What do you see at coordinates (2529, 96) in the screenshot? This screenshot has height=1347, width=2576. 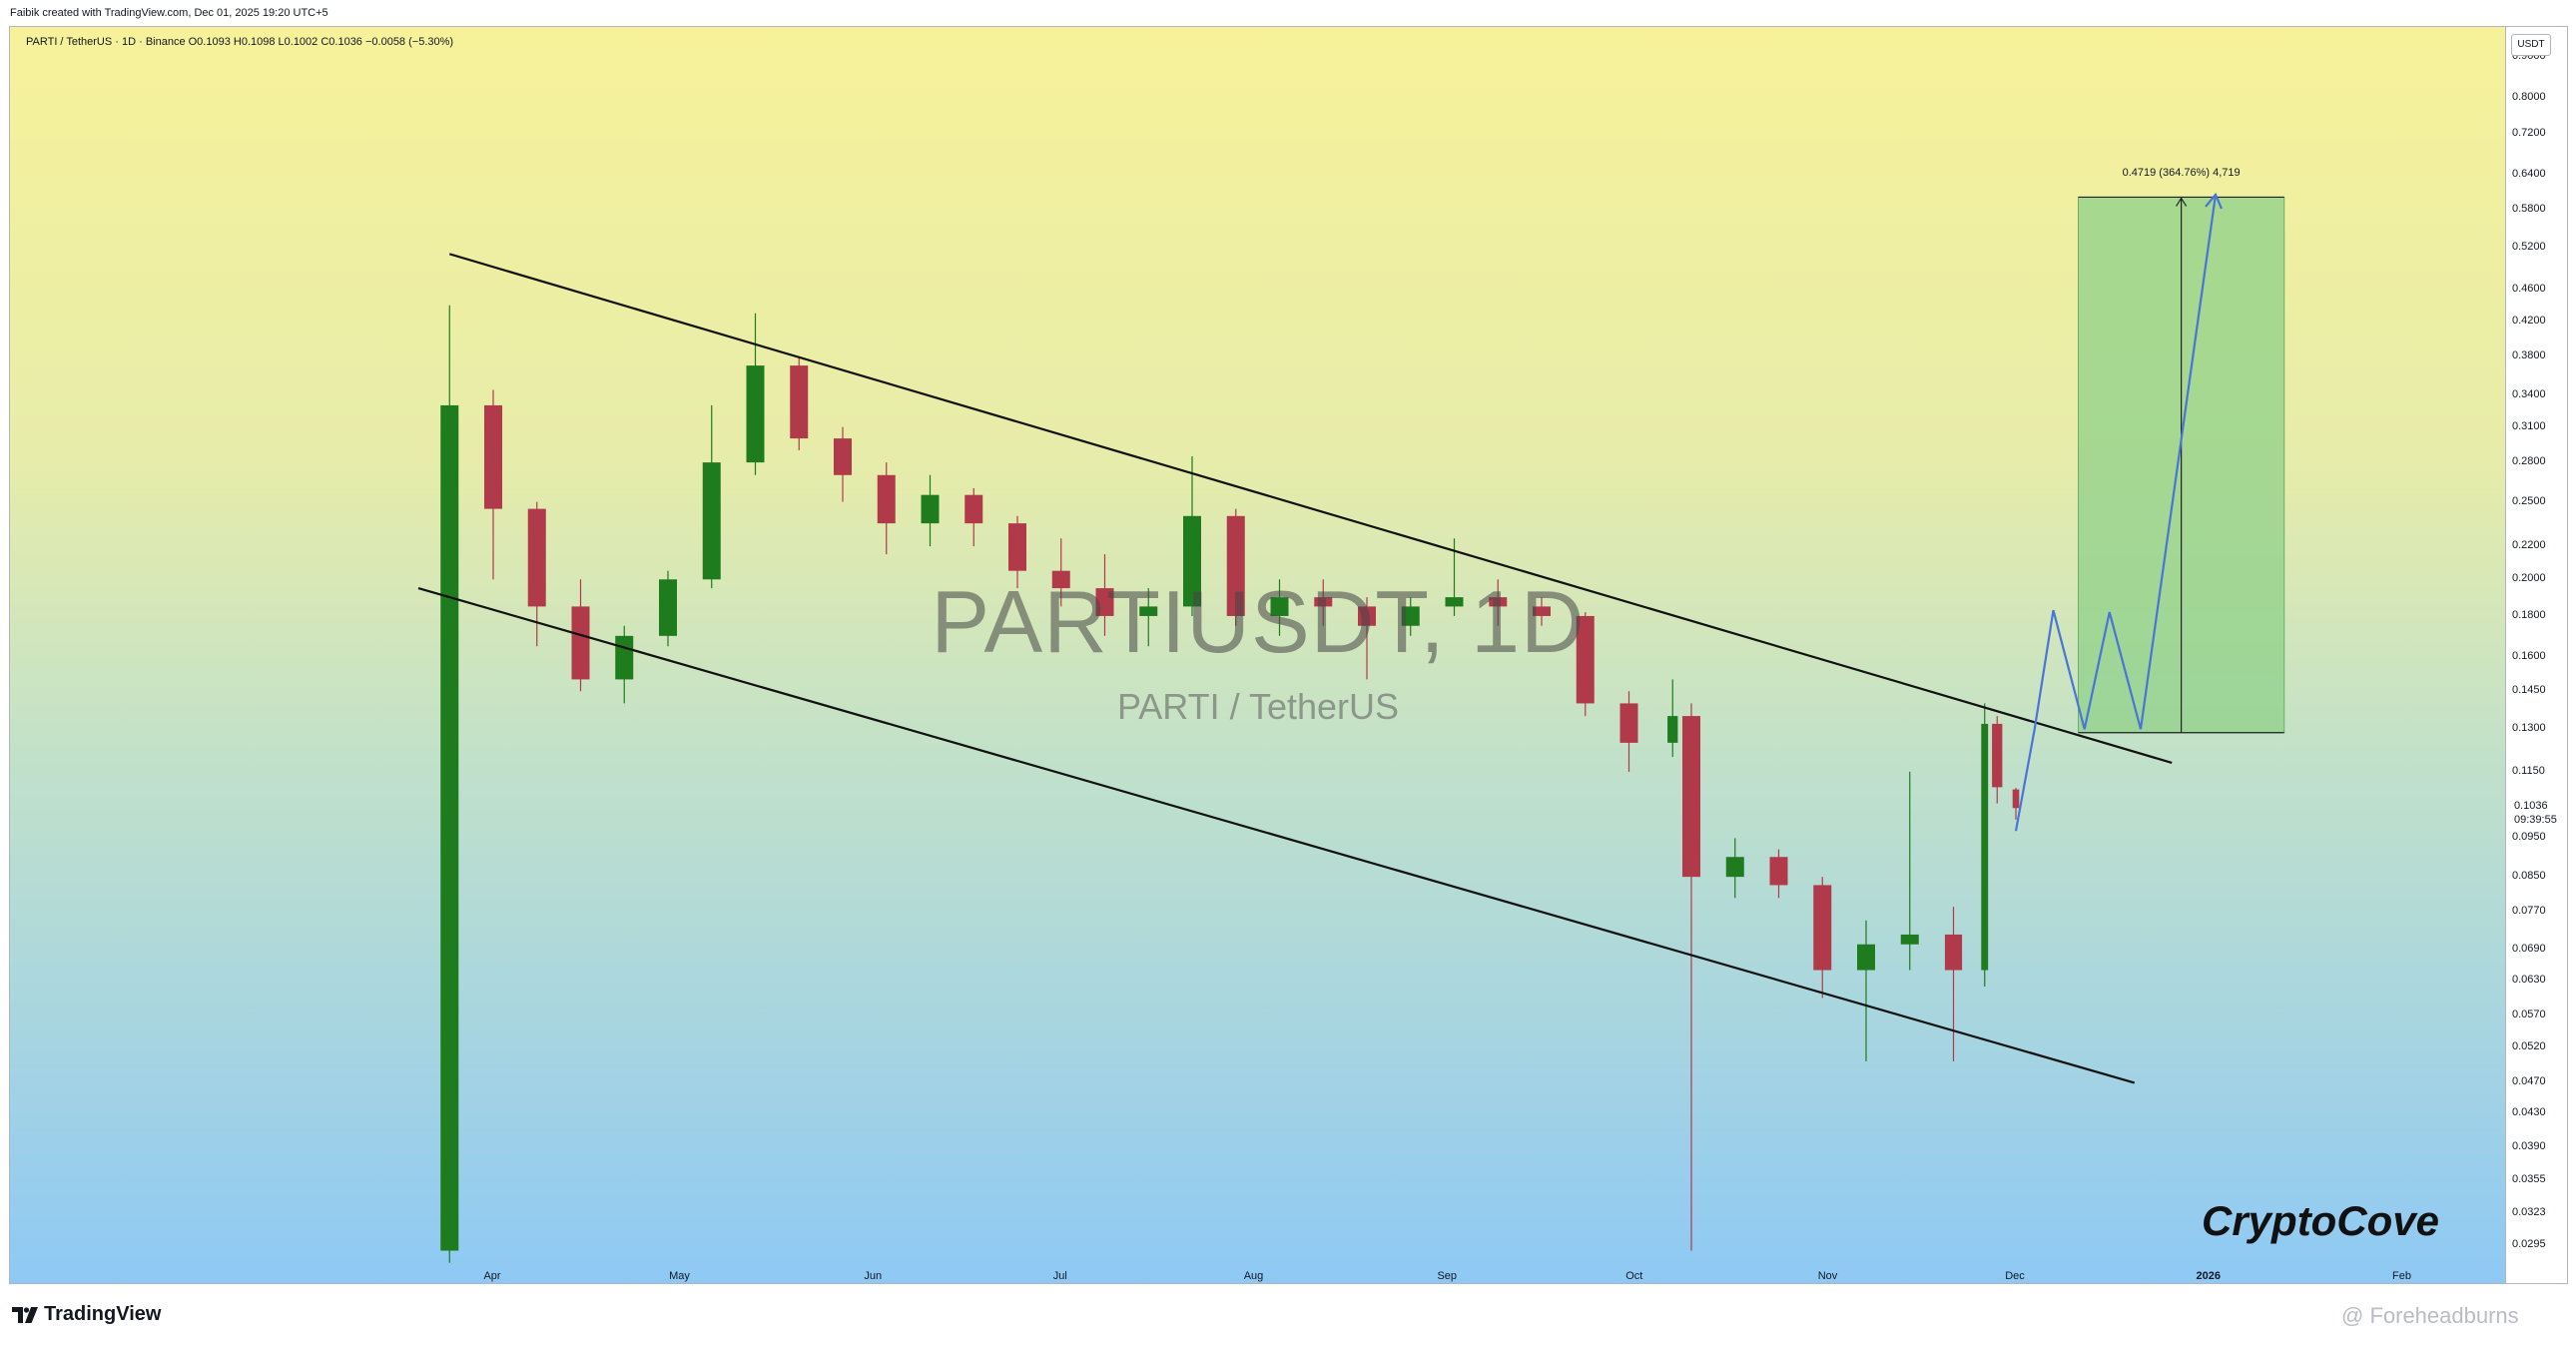 I see `price-tick-label: 0.8000` at bounding box center [2529, 96].